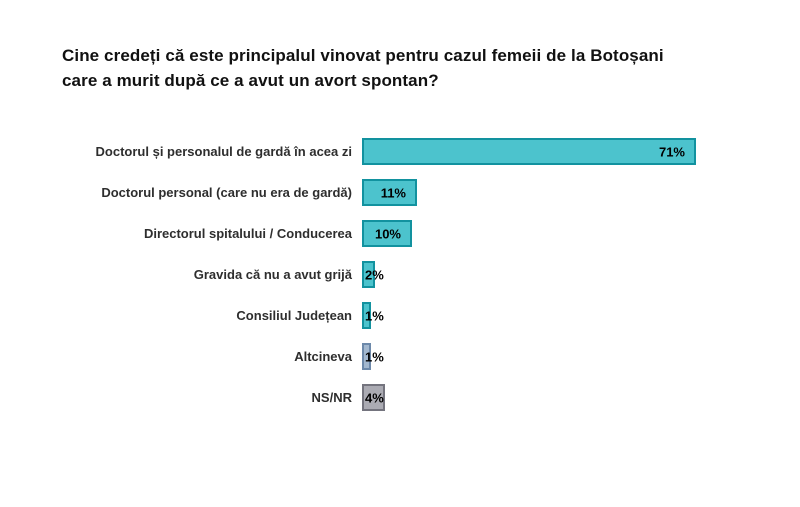 The height and width of the screenshot is (507, 800). I want to click on bar-track: 4%, so click(561, 397).